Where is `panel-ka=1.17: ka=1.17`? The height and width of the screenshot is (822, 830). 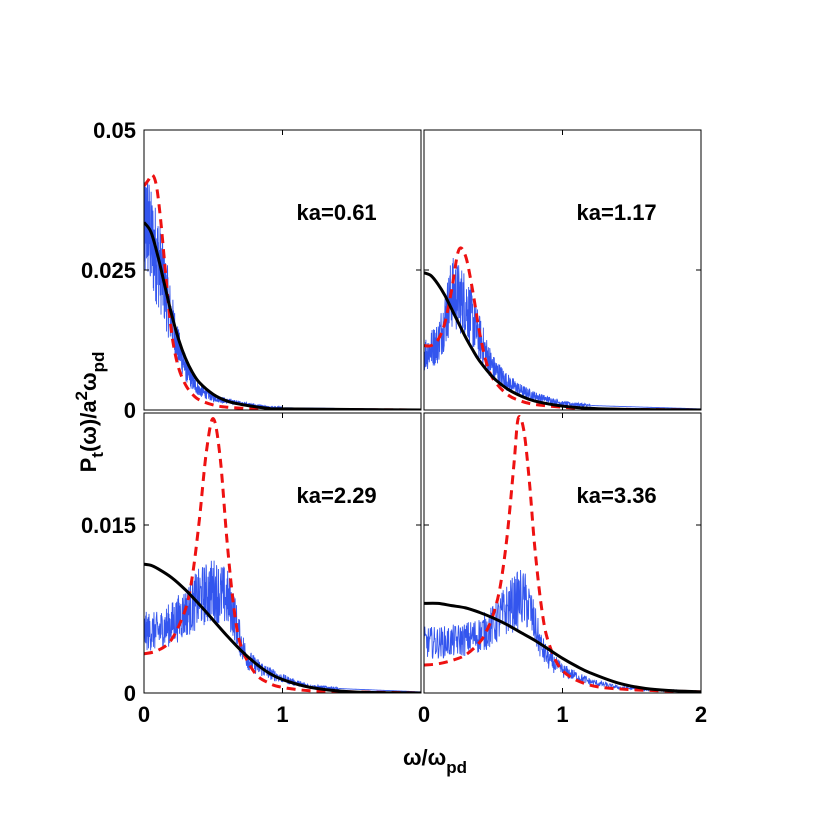 panel-ka=1.17: ka=1.17 is located at coordinates (562, 270).